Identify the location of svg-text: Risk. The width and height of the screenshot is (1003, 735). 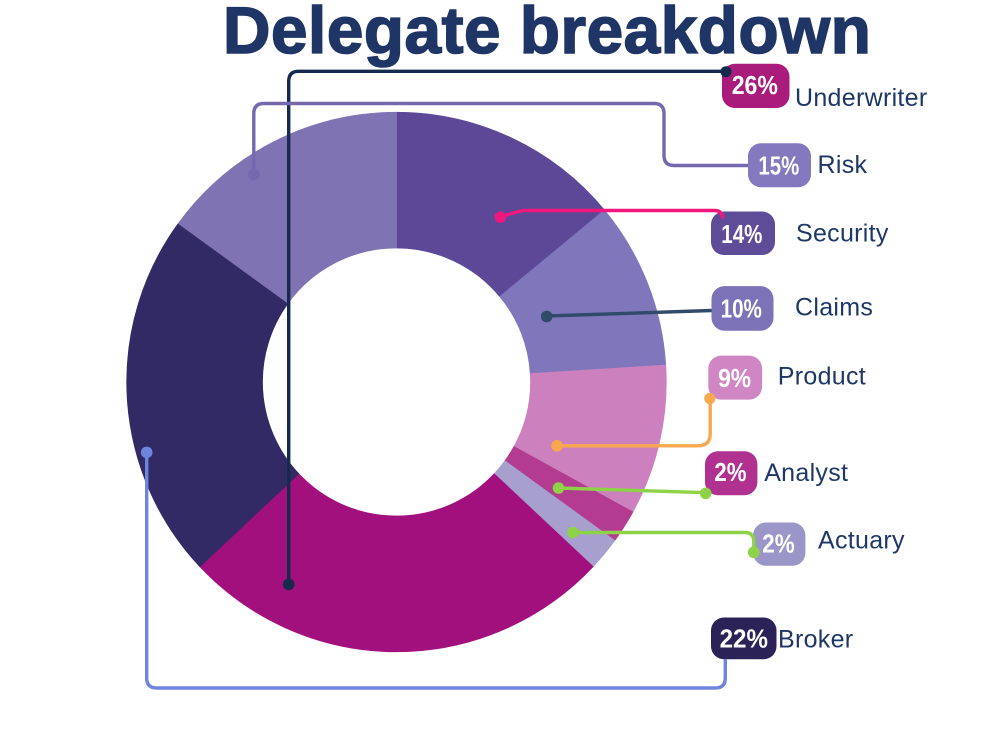
(843, 165).